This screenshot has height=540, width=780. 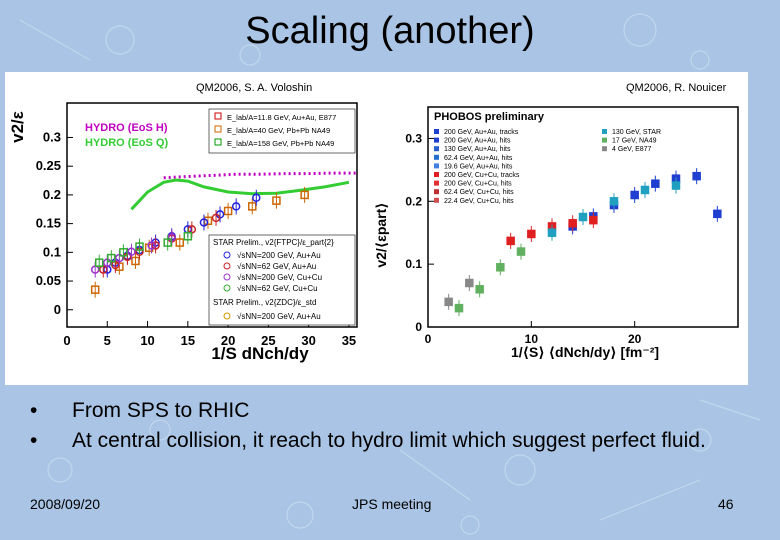 I want to click on y-axis-label: v2/ε, so click(x=17, y=127).